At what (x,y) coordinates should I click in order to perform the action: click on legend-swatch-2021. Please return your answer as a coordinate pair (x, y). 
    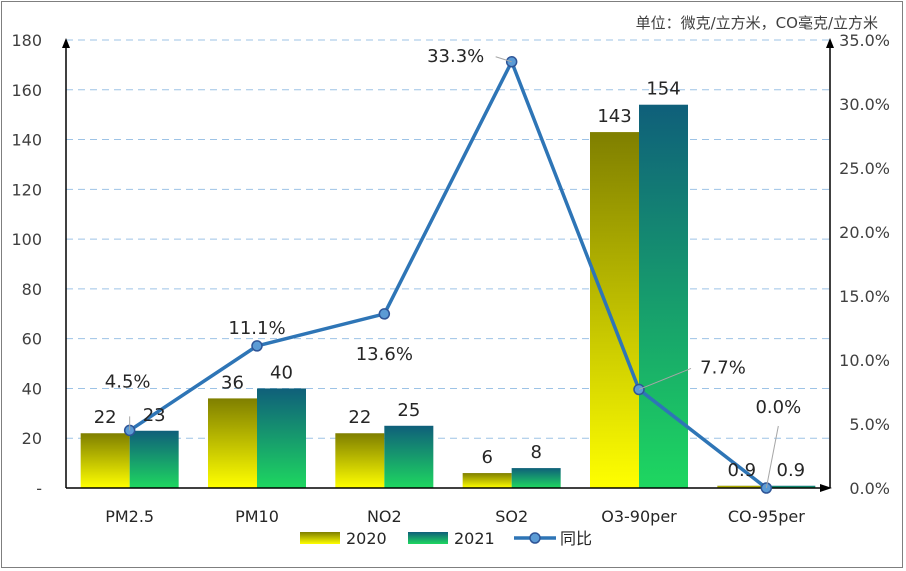
    Looking at the image, I should click on (428, 538).